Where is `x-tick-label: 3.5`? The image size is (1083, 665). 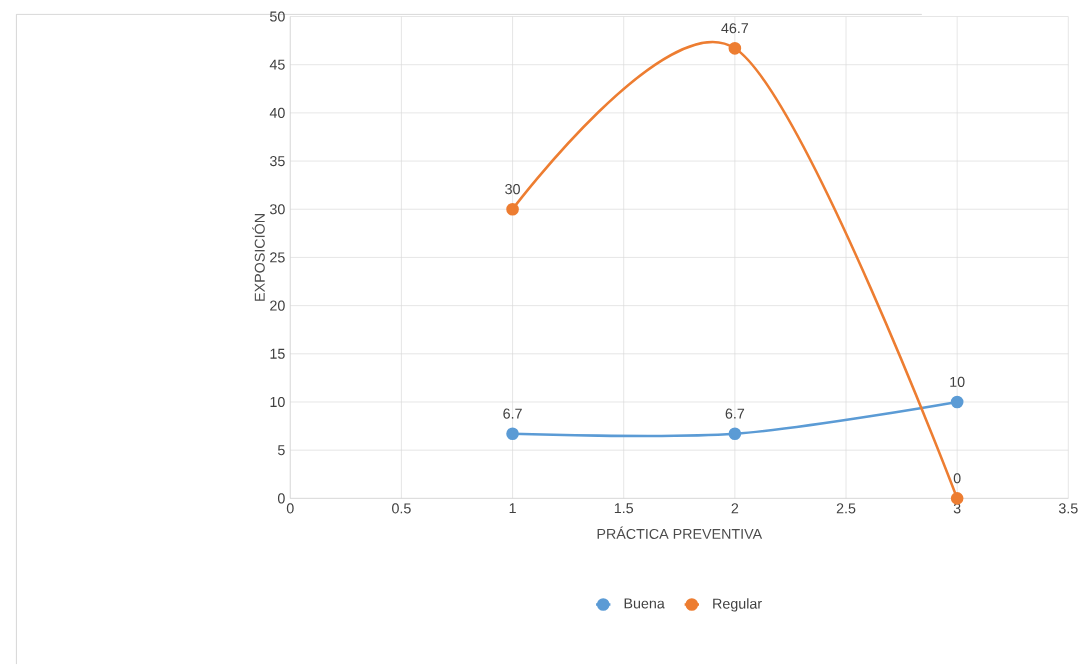
x-tick-label: 3.5 is located at coordinates (1068, 508).